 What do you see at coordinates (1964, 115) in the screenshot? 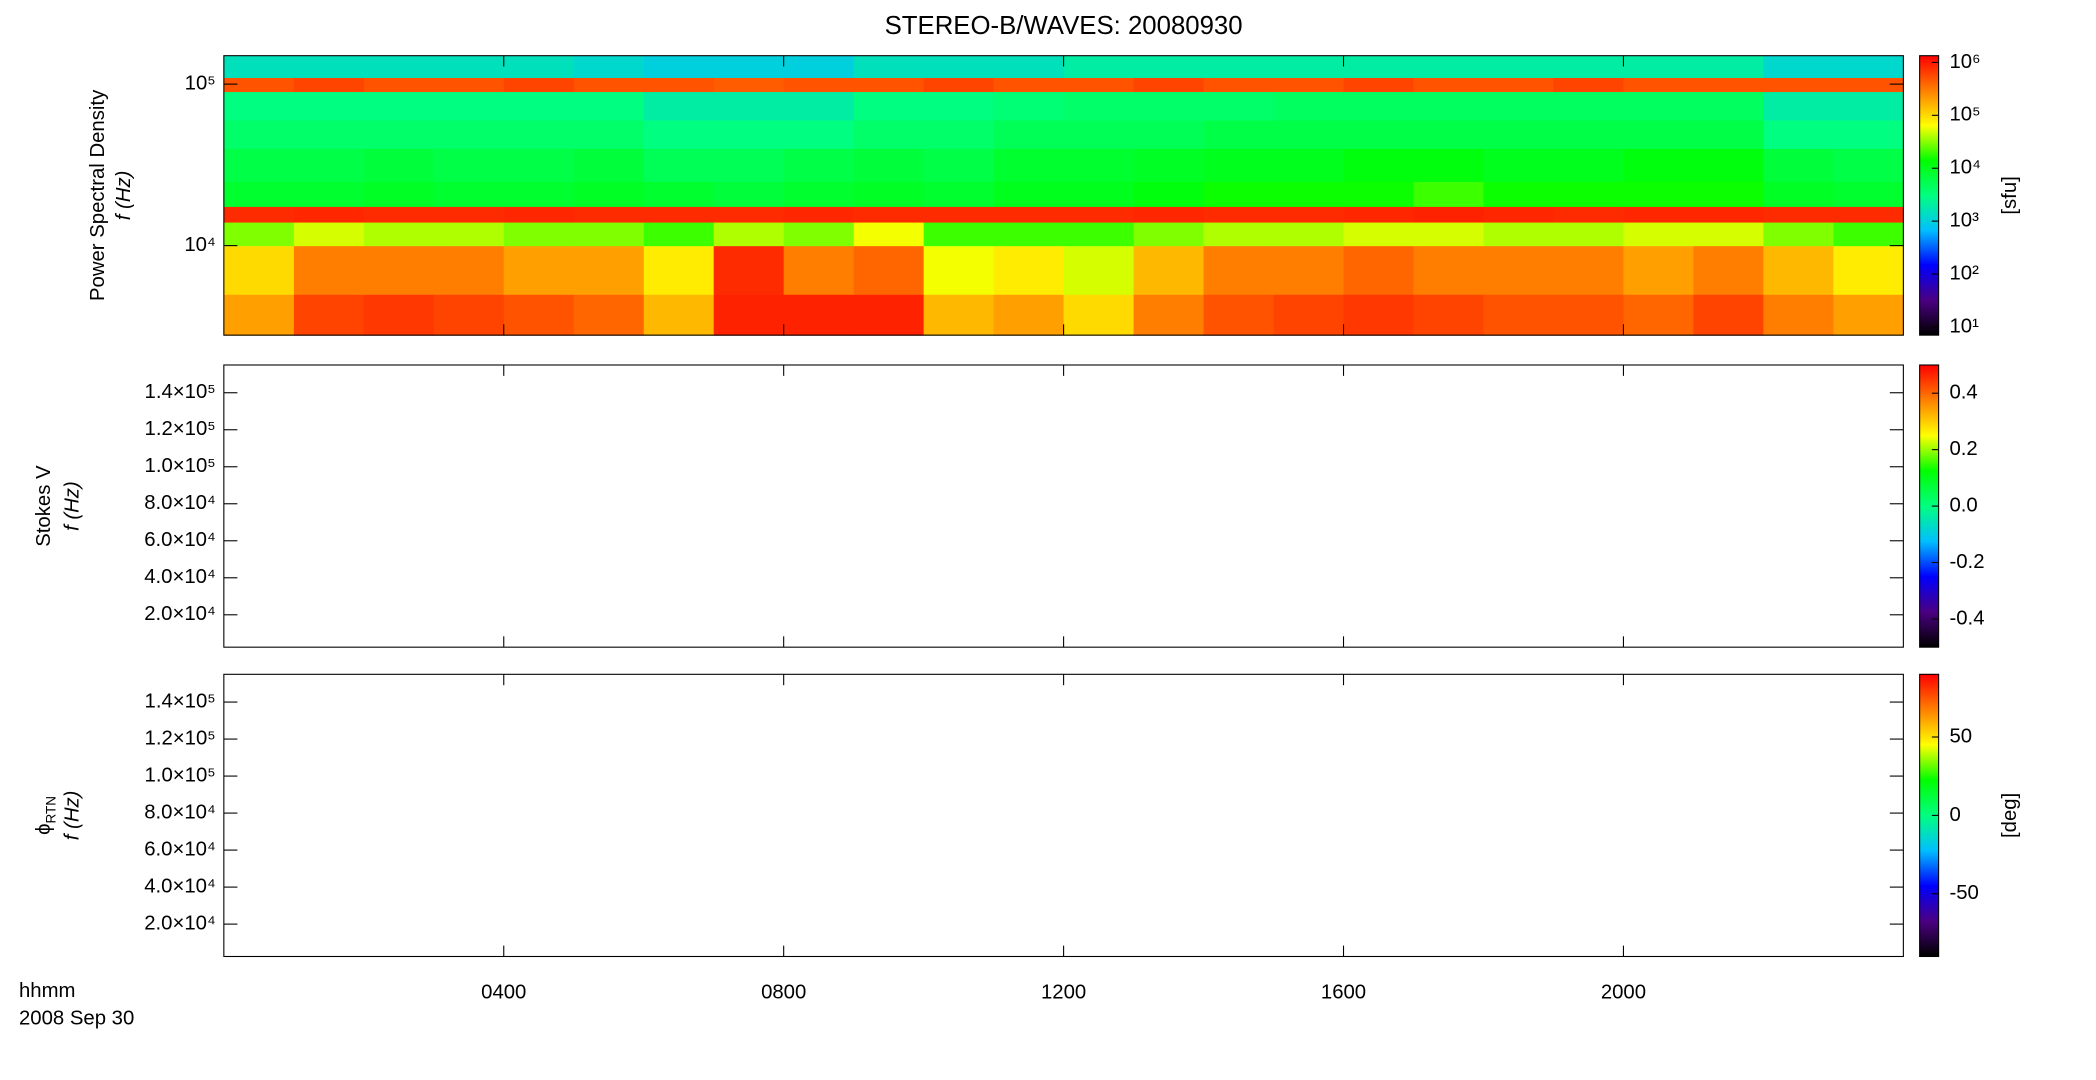
I see `colorbar-tick-label: 10⁵` at bounding box center [1964, 115].